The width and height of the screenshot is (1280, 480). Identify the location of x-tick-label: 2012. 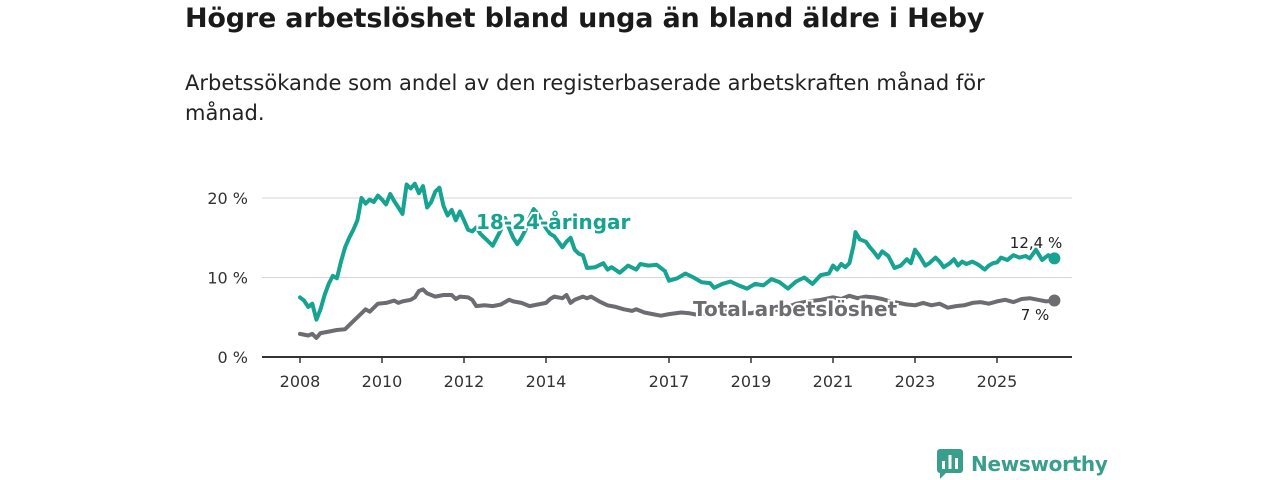
(464, 381).